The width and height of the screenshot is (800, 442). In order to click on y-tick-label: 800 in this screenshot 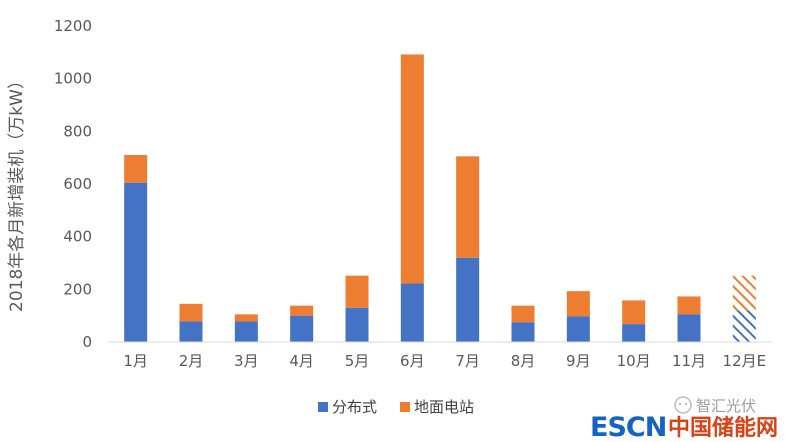, I will do `click(77, 131)`.